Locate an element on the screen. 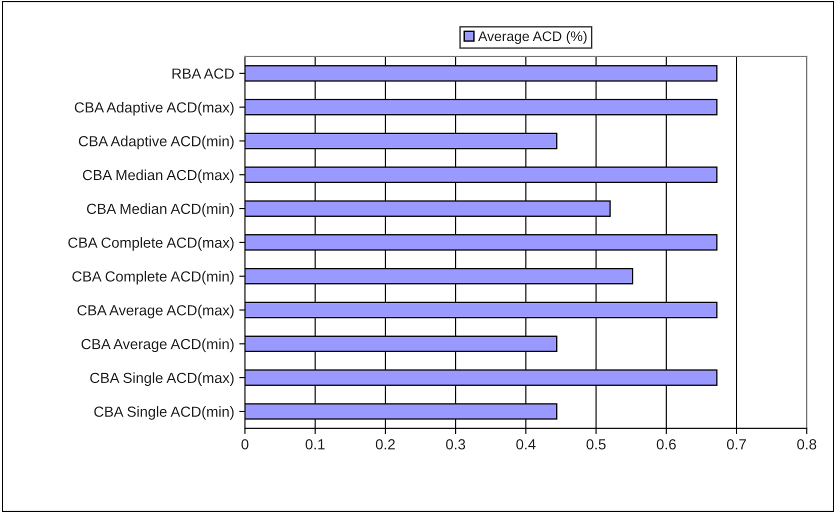 This screenshot has width=836, height=513. y-tick-label: RBA ACD is located at coordinates (203, 73).